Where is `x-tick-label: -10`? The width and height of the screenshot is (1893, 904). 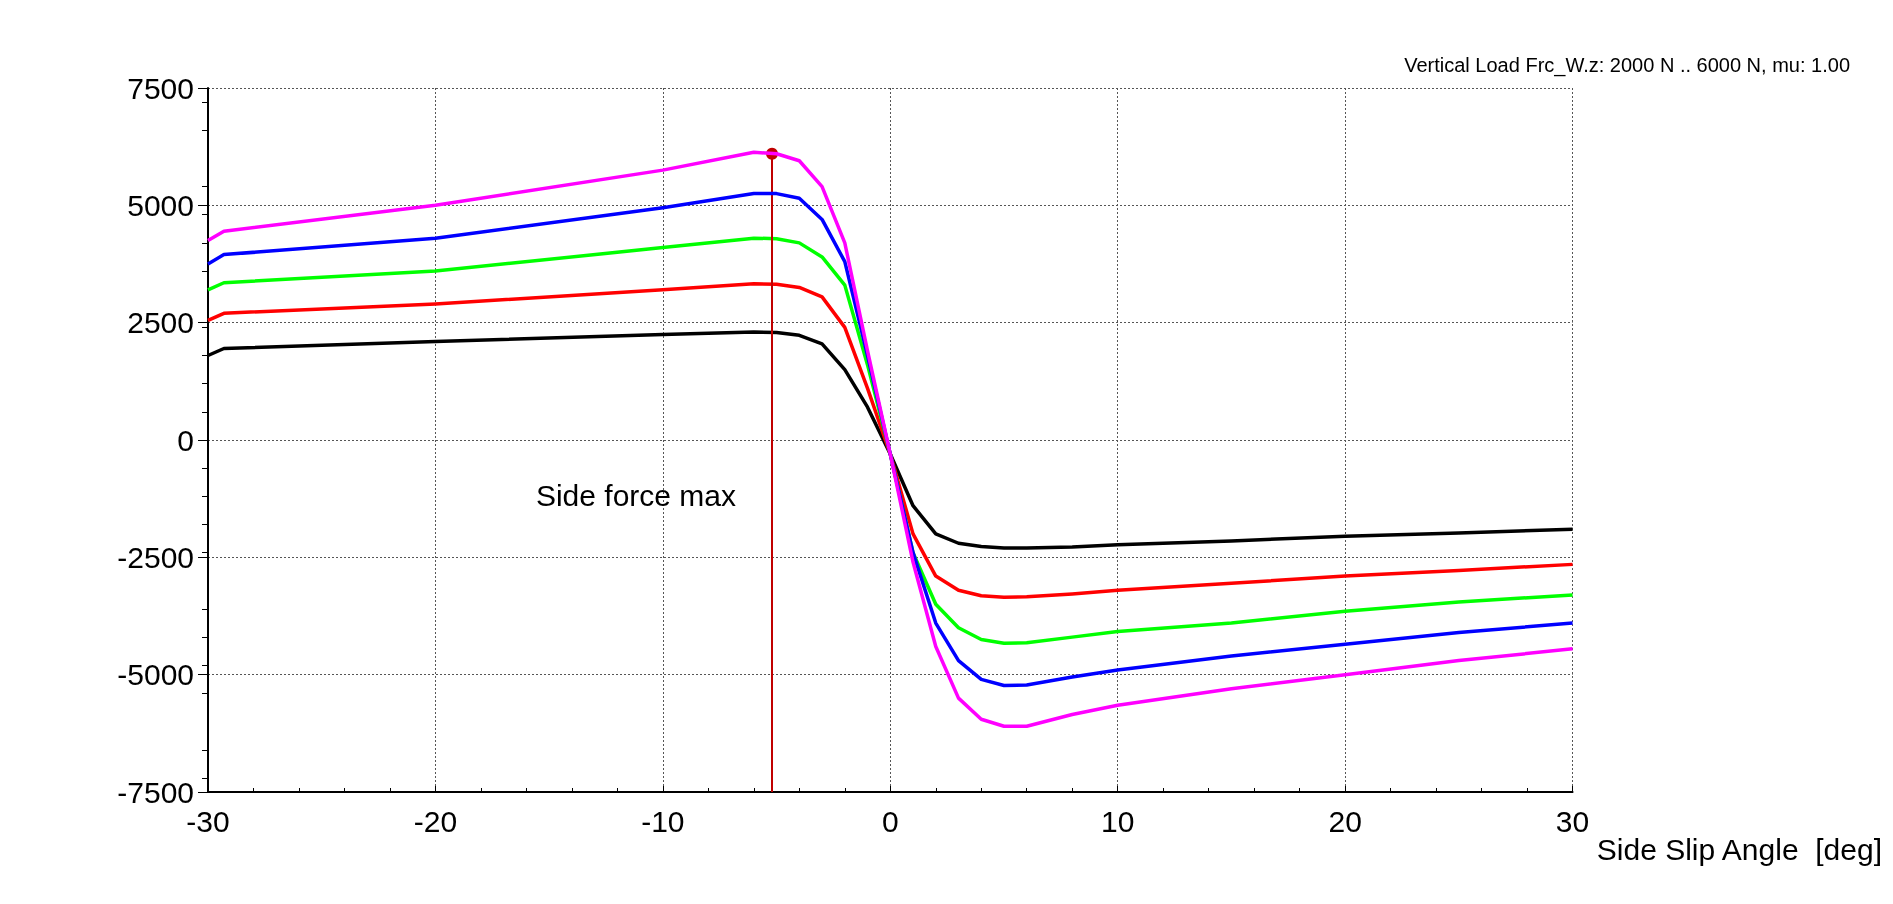 x-tick-label: -10 is located at coordinates (663, 821).